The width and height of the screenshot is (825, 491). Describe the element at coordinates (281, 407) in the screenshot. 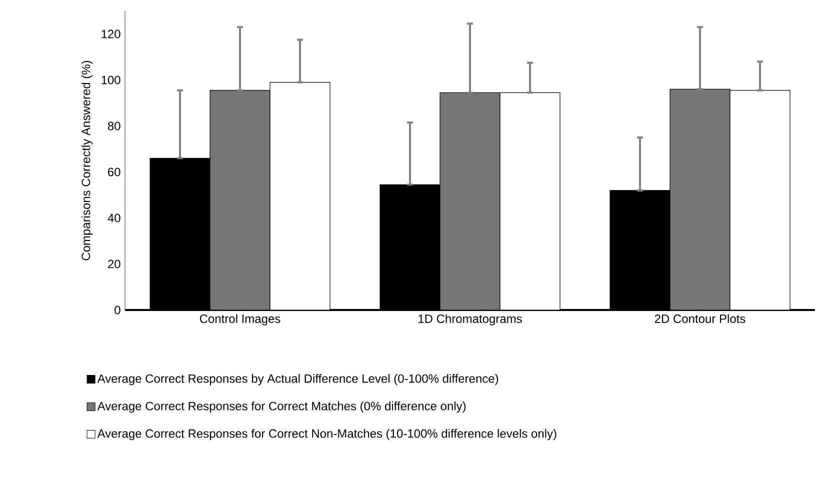

I see `legend-label: Average Correct Responses for Correct Matches (0% difference only)` at that location.